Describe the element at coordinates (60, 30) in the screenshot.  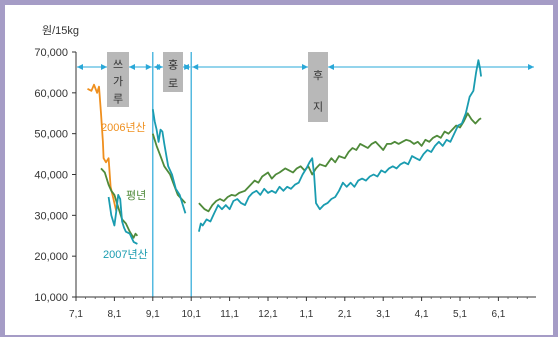
I see `y-axis-unit-label: 원/15kg` at that location.